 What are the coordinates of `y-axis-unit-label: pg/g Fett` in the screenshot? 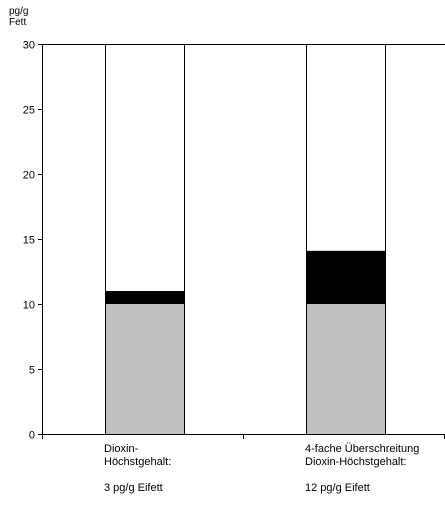 It's located at (18, 17).